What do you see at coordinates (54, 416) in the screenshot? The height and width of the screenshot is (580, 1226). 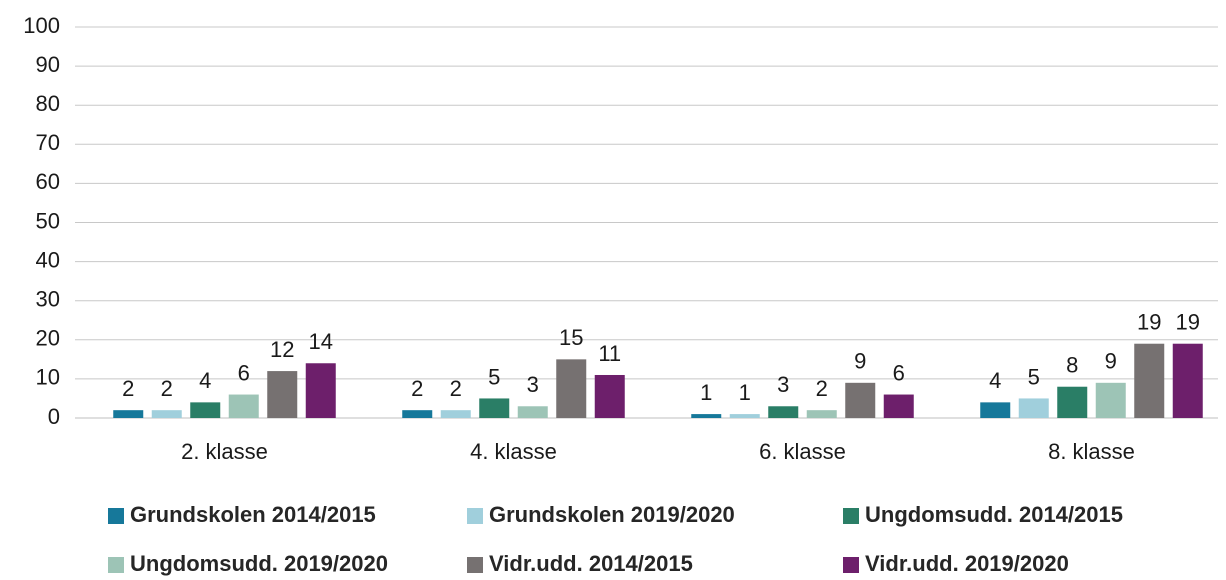 I see `y-tick-label: 0` at bounding box center [54, 416].